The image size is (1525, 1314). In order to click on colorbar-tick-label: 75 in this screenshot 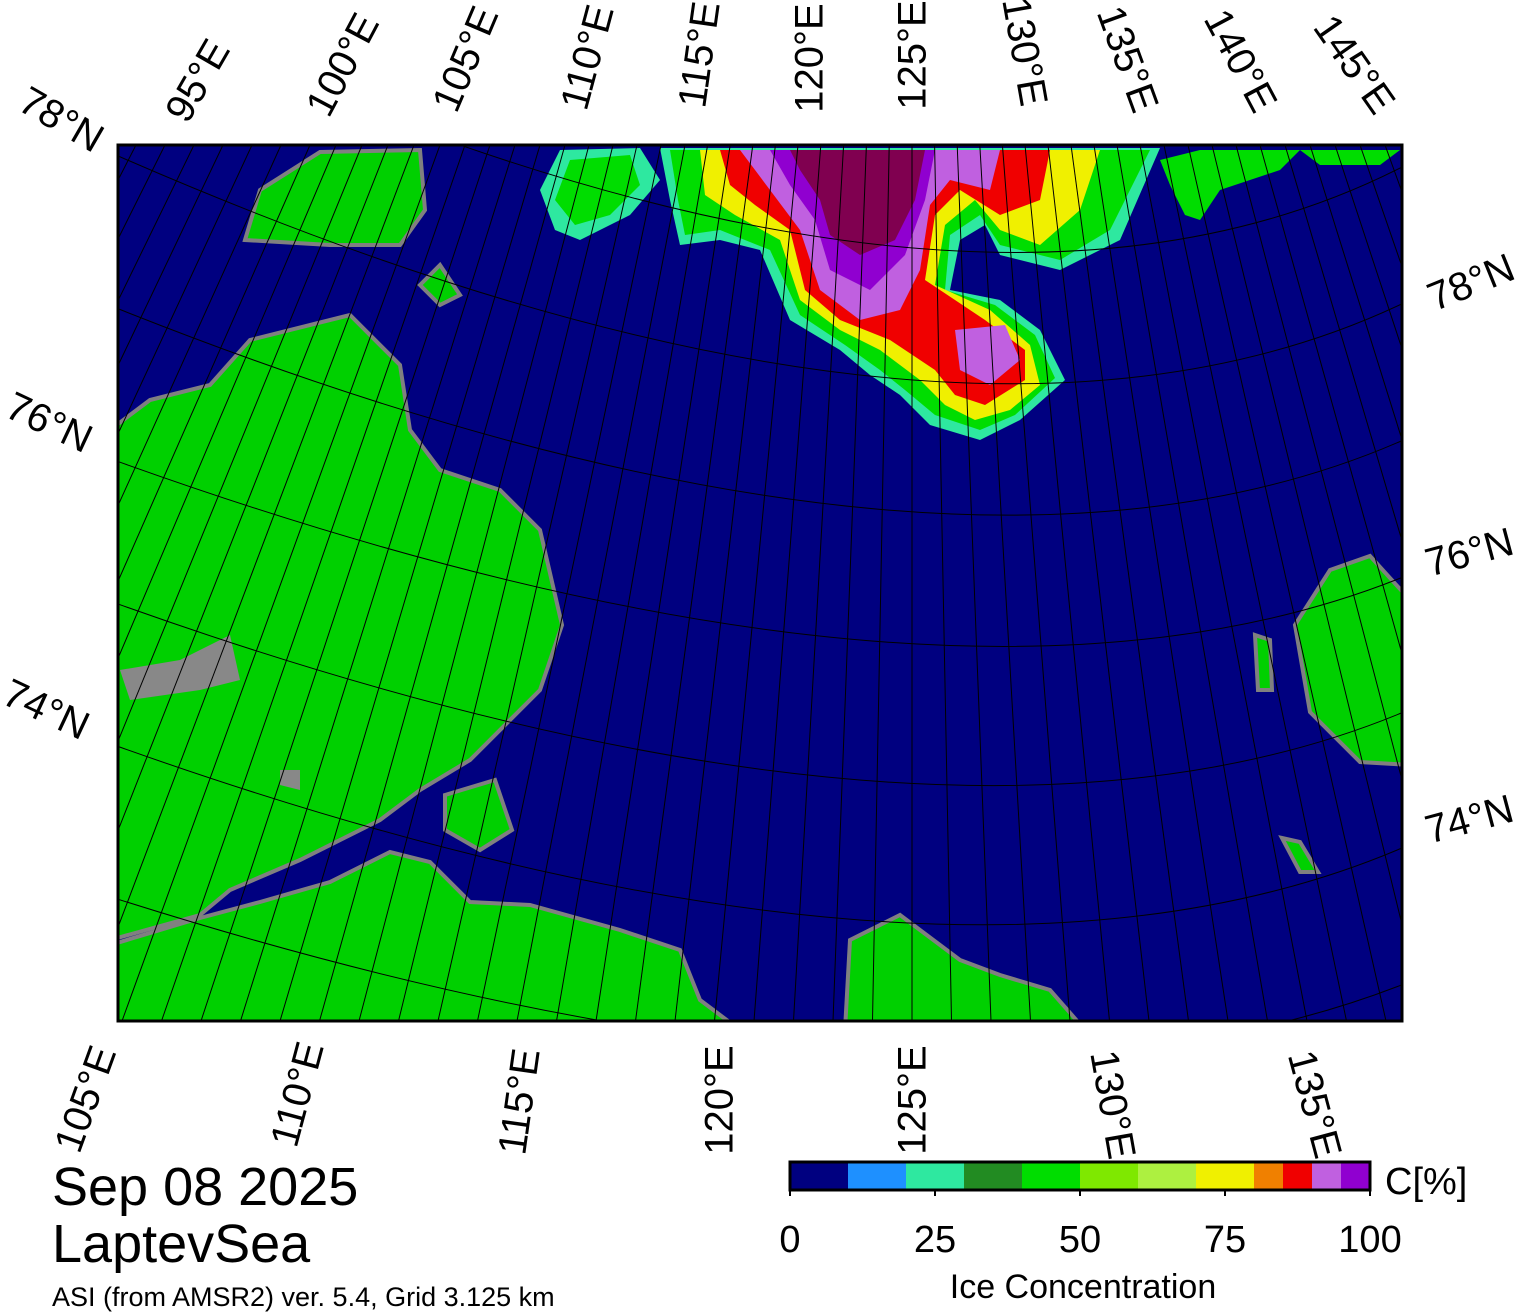, I will do `click(1225, 1240)`.